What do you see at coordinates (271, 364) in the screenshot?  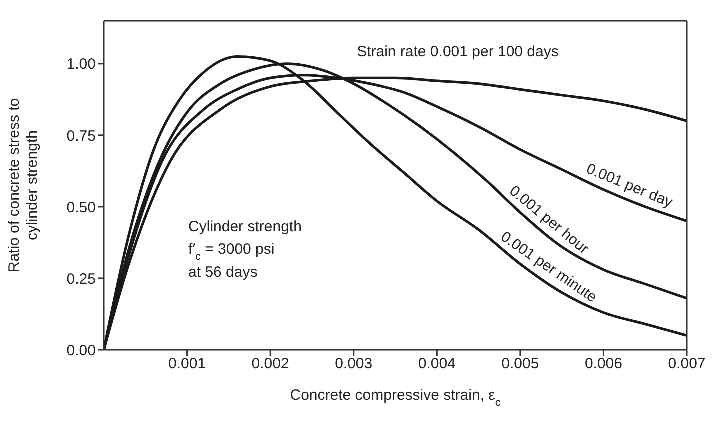 I see `x-tick-label: 0.002` at bounding box center [271, 364].